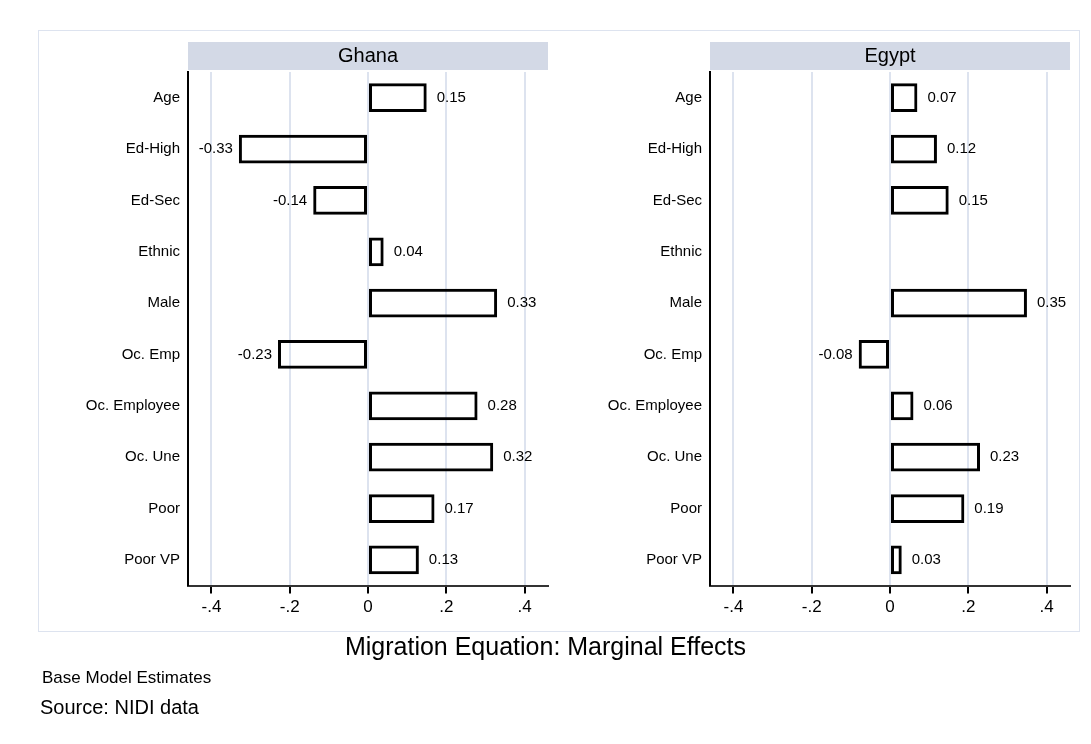  Describe the element at coordinates (502, 404) in the screenshot. I see `data-label: 0.28` at that location.